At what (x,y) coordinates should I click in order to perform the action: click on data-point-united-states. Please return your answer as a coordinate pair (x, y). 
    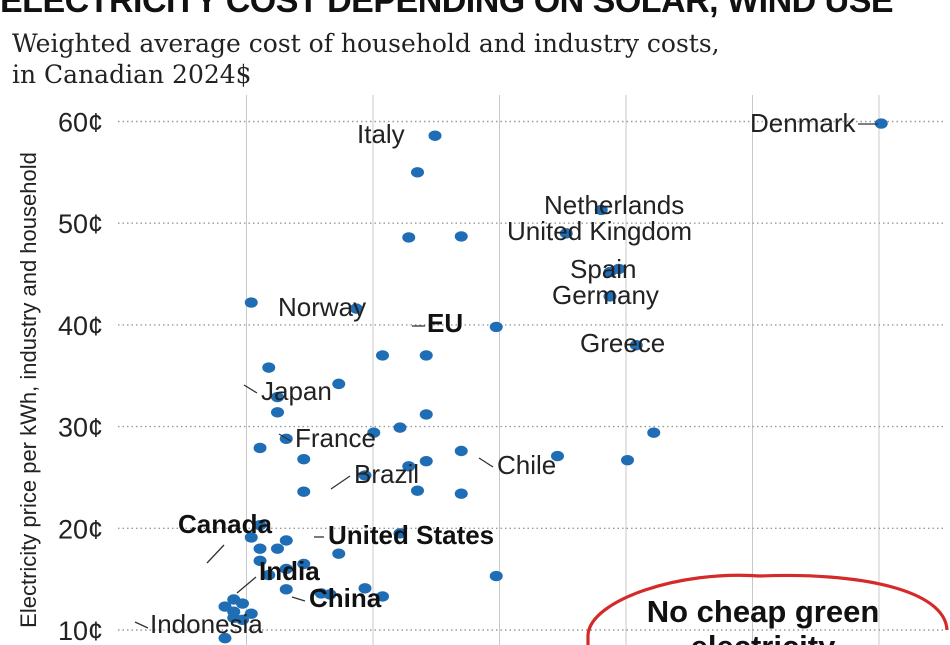
    Looking at the image, I should click on (400, 533).